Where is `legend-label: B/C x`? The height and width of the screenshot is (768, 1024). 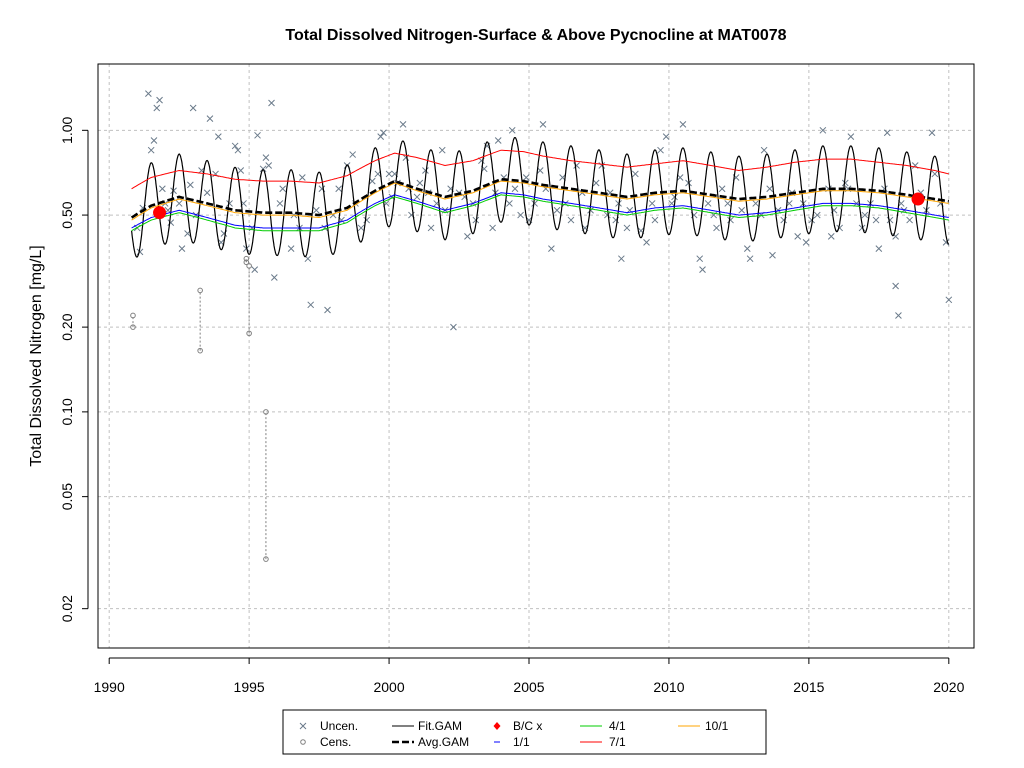 legend-label: B/C x is located at coordinates (527, 726).